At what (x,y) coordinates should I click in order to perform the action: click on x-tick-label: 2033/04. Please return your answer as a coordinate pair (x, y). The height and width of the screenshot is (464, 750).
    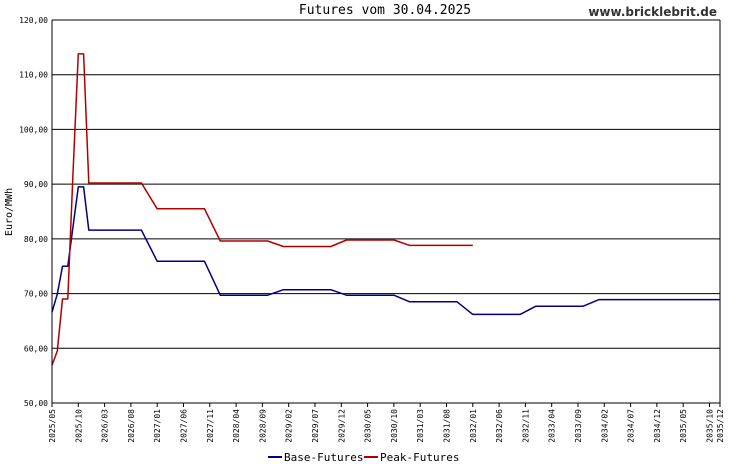
    Looking at the image, I should click on (552, 426).